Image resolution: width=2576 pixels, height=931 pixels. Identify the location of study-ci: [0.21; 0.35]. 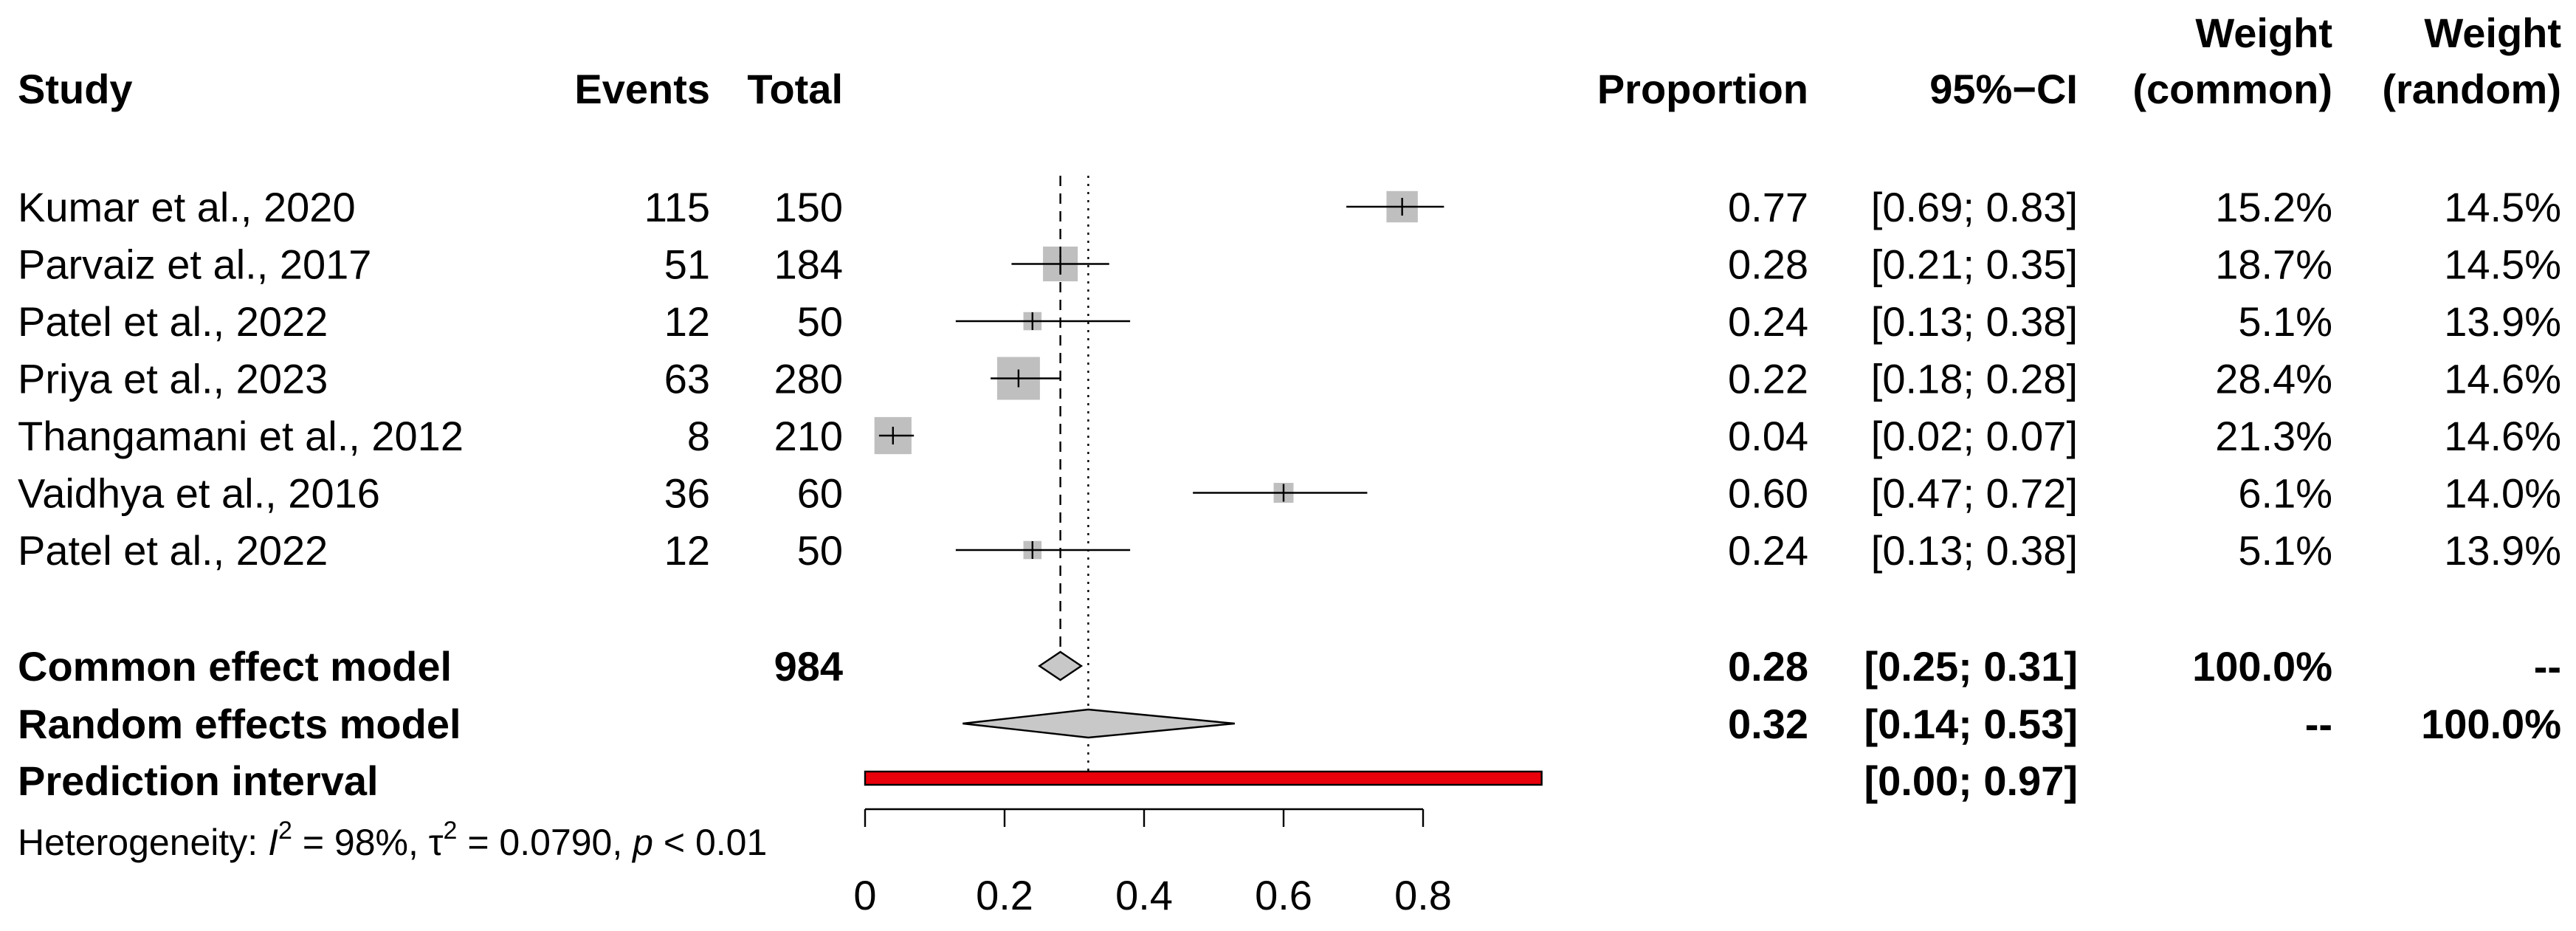
(1975, 264).